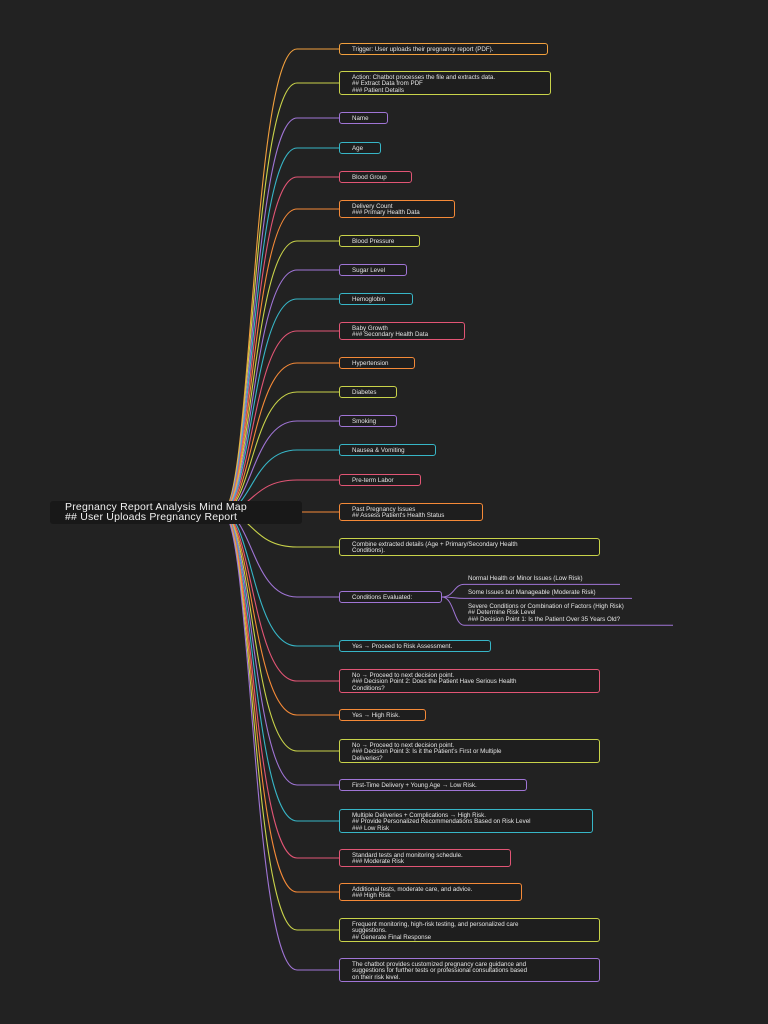 The width and height of the screenshot is (768, 1024). Describe the element at coordinates (372, 206) in the screenshot. I see `node-text: Delivery Count` at that location.